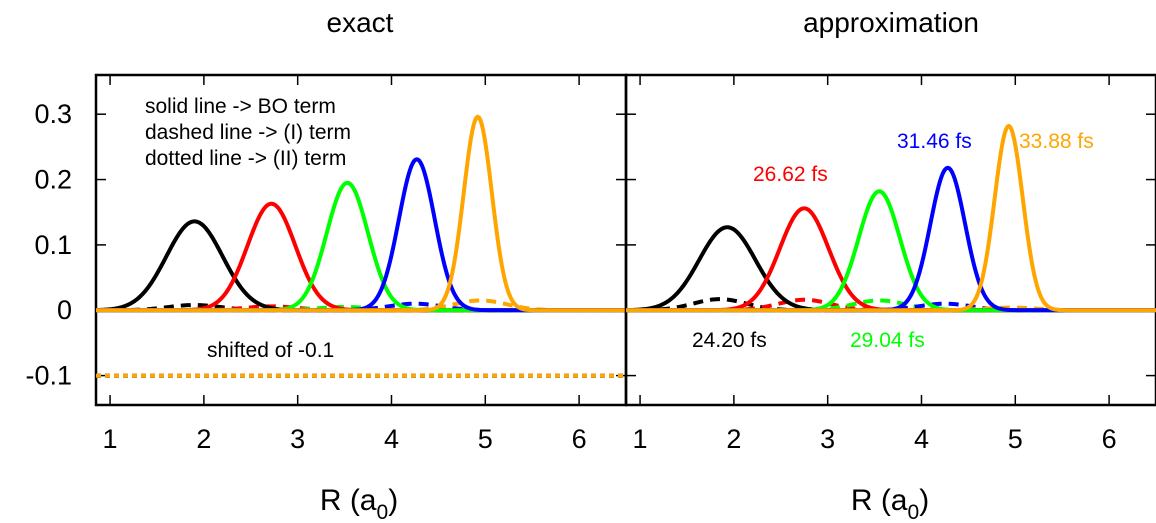  What do you see at coordinates (48, 376) in the screenshot?
I see `y-tick-label--0.1: -0.1` at bounding box center [48, 376].